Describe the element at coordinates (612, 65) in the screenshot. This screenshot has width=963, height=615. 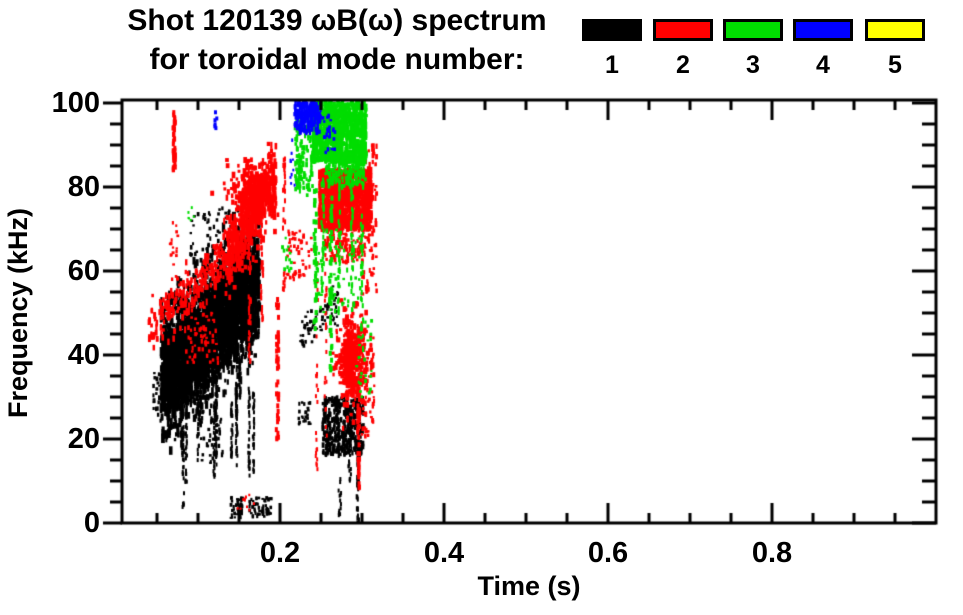
I see `legend-label-mode-1: 1` at that location.